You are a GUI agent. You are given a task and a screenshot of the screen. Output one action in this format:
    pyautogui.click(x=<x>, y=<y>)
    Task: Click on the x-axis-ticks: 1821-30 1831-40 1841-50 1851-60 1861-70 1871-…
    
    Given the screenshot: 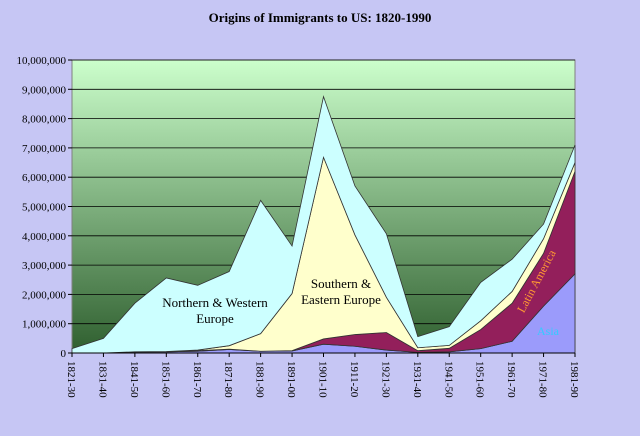 What is the action you would take?
    pyautogui.click(x=322, y=375)
    